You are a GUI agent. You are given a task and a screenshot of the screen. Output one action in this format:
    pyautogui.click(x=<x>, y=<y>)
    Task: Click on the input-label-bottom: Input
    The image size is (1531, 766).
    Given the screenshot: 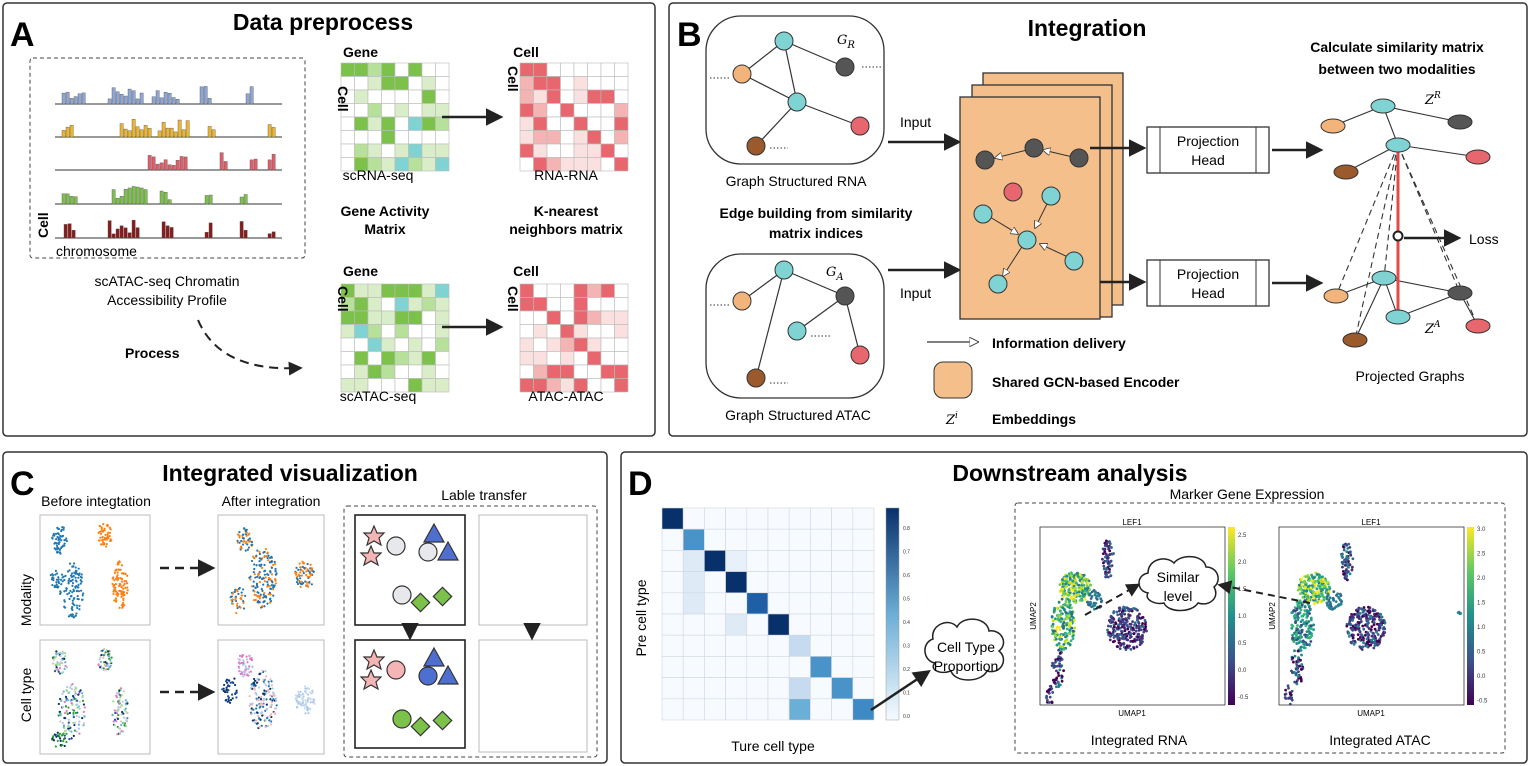 What is the action you would take?
    pyautogui.click(x=915, y=293)
    